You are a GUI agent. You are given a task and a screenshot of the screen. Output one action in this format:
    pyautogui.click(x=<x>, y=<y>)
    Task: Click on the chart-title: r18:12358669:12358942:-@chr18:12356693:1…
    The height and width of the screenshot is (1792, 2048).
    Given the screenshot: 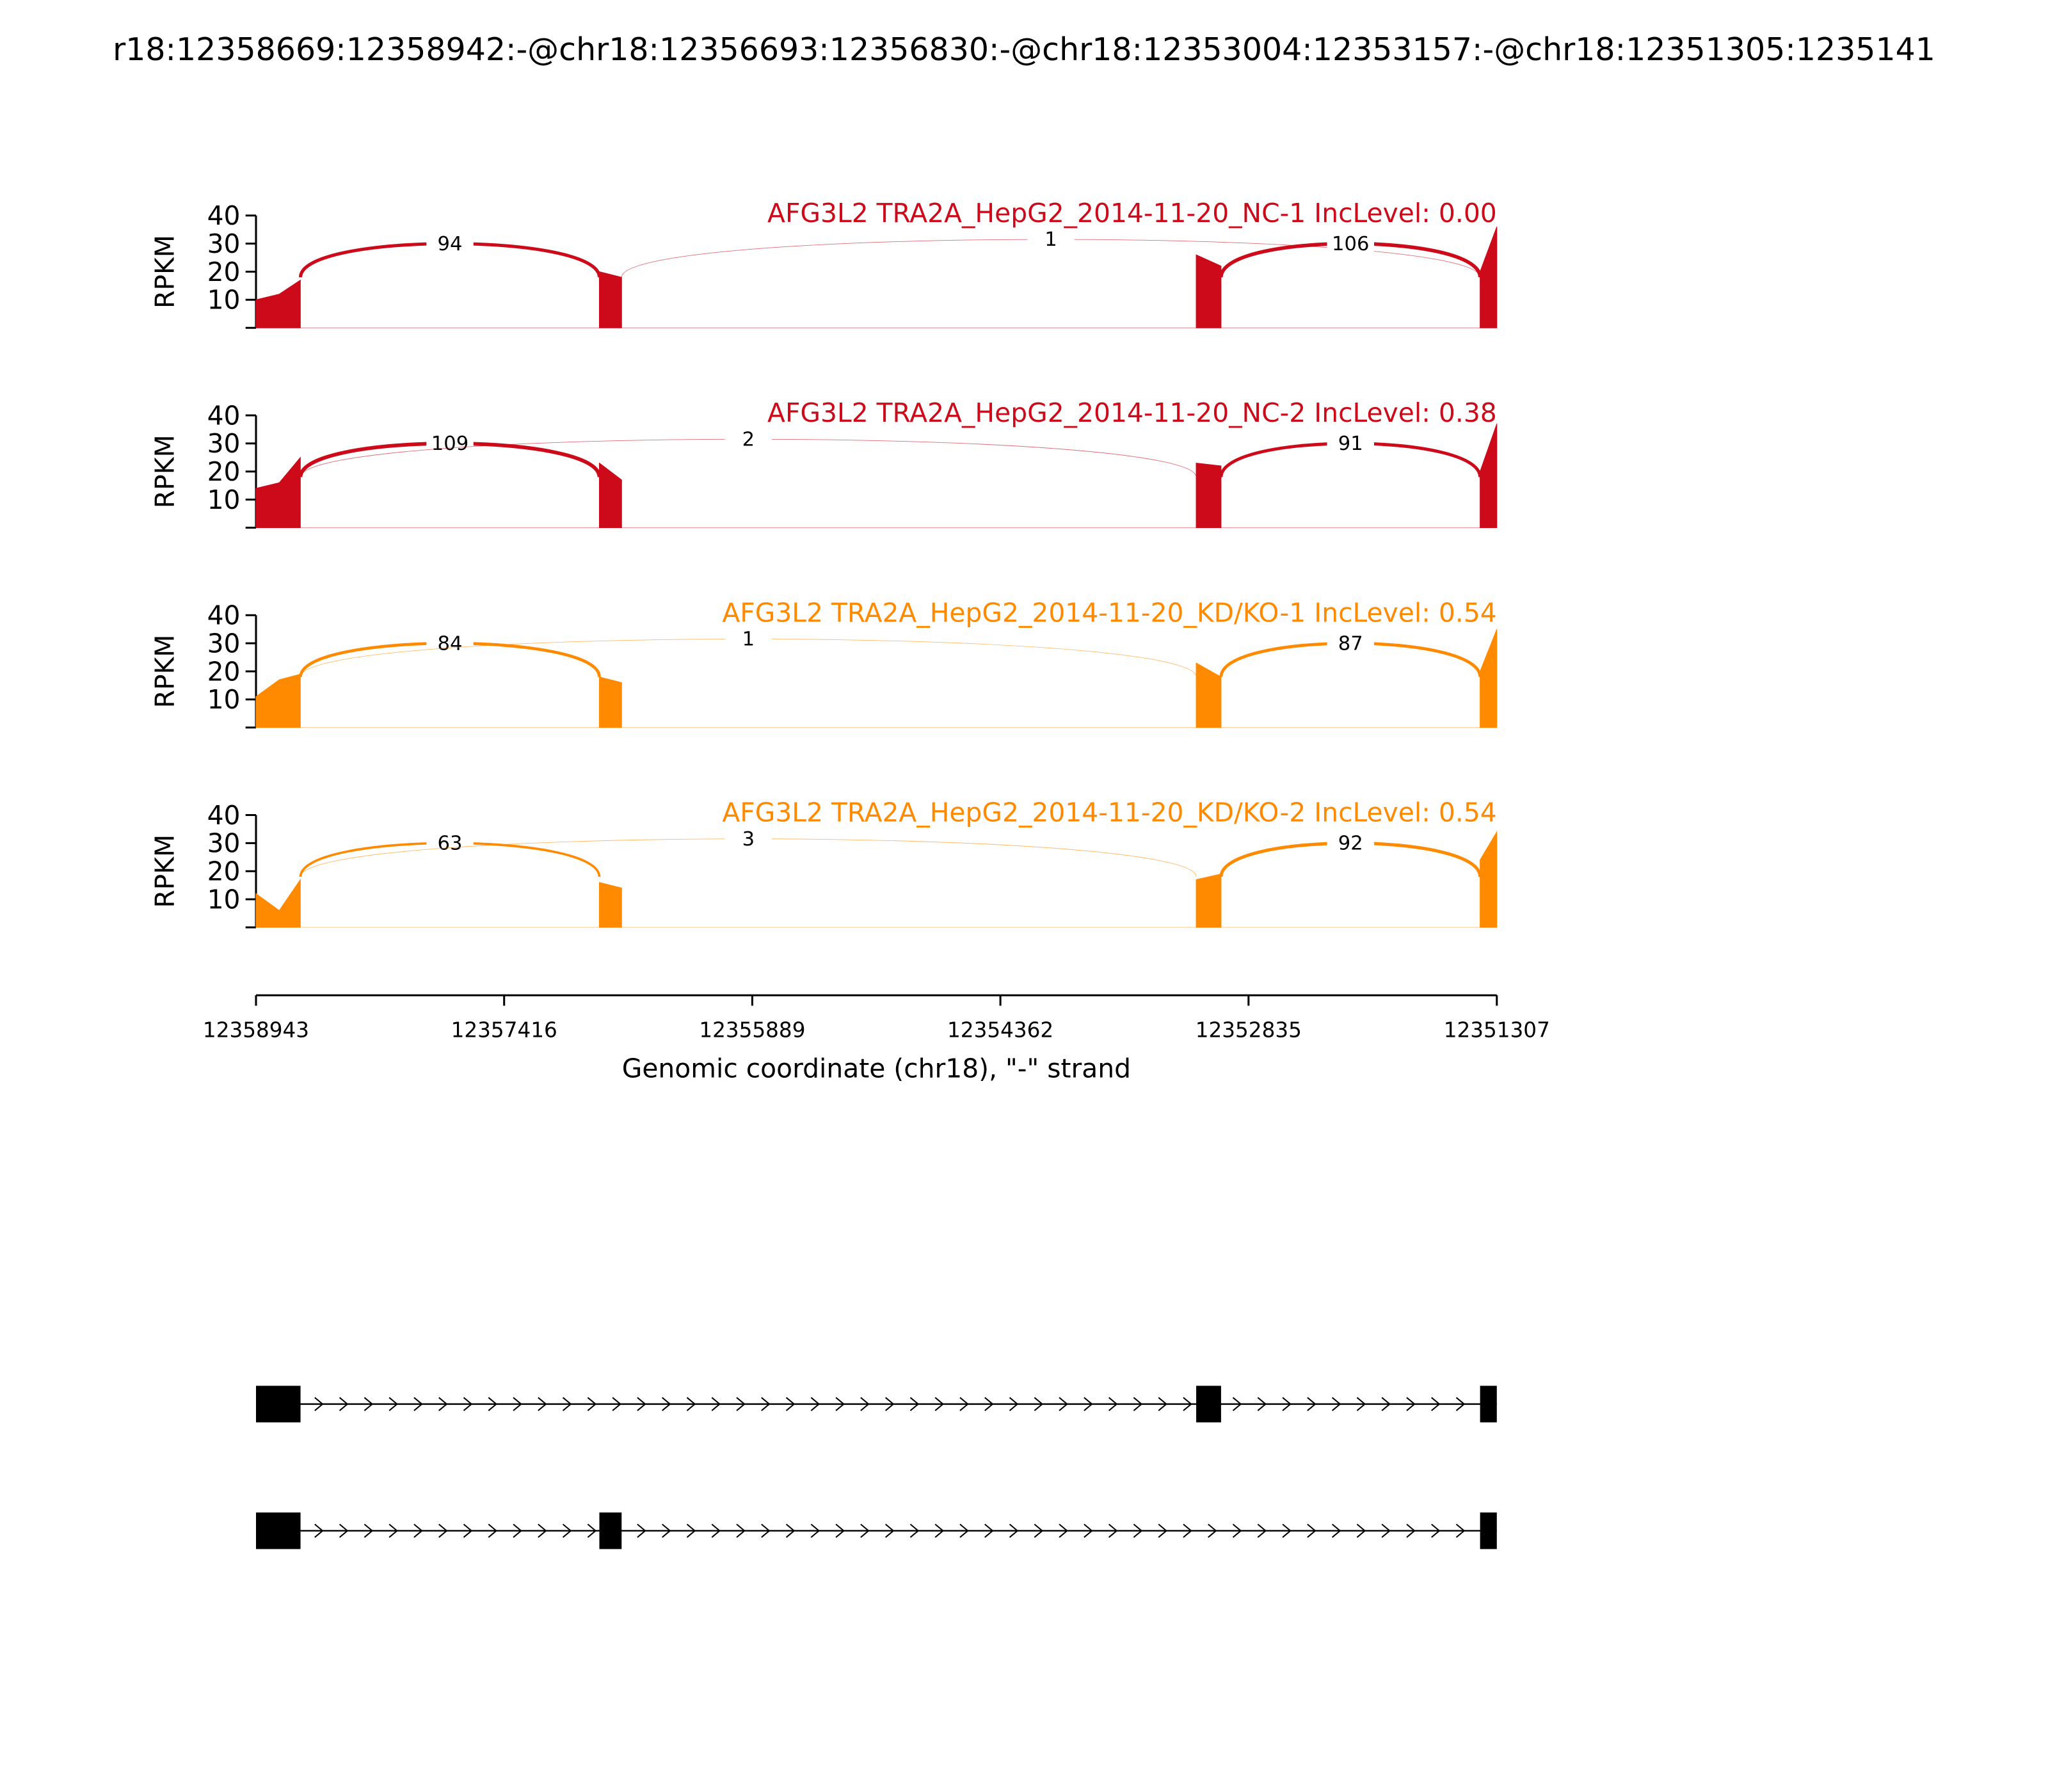 What is the action you would take?
    pyautogui.click(x=1024, y=49)
    